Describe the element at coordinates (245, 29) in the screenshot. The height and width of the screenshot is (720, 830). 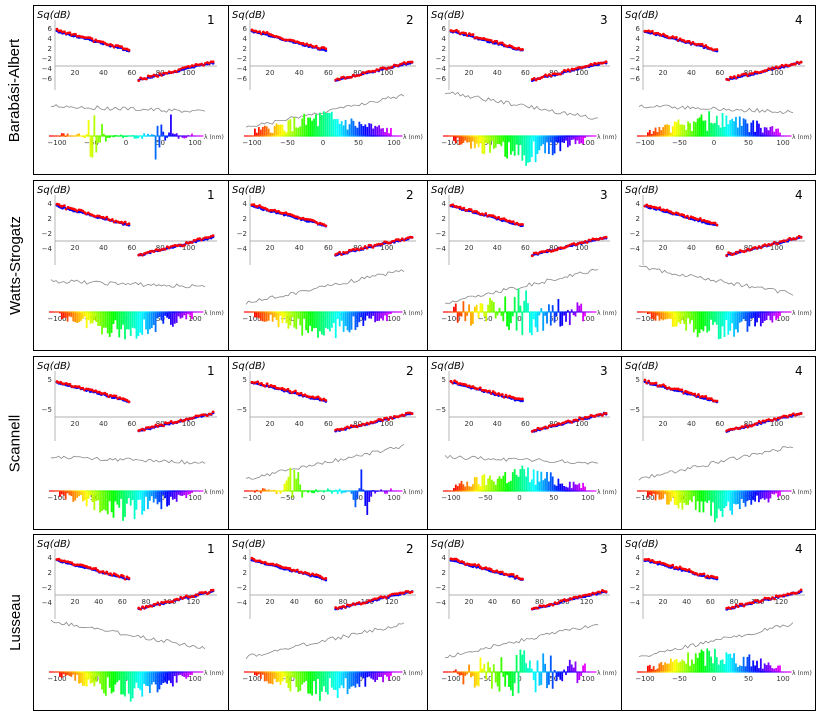
I see `y-tick-label: 6` at that location.